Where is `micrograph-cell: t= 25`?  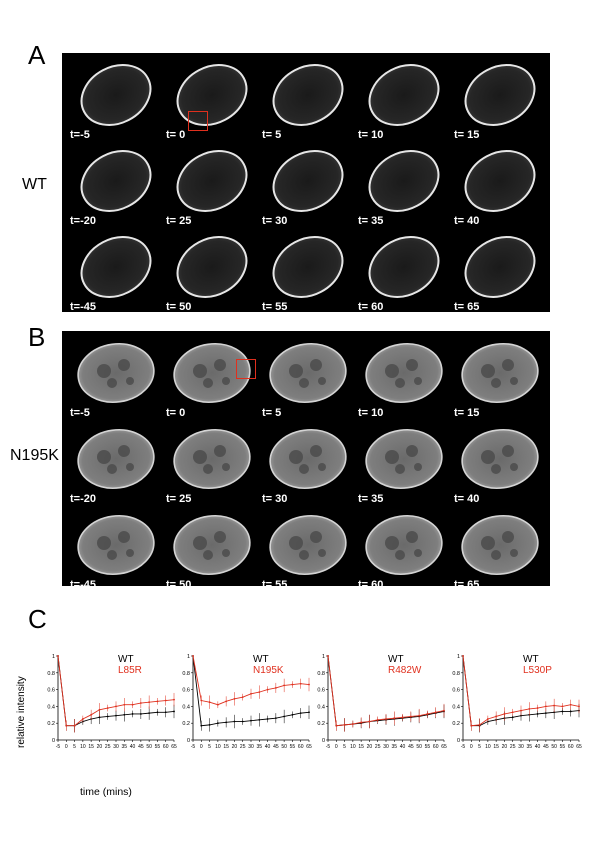 micrograph-cell: t= 25 is located at coordinates (212, 186).